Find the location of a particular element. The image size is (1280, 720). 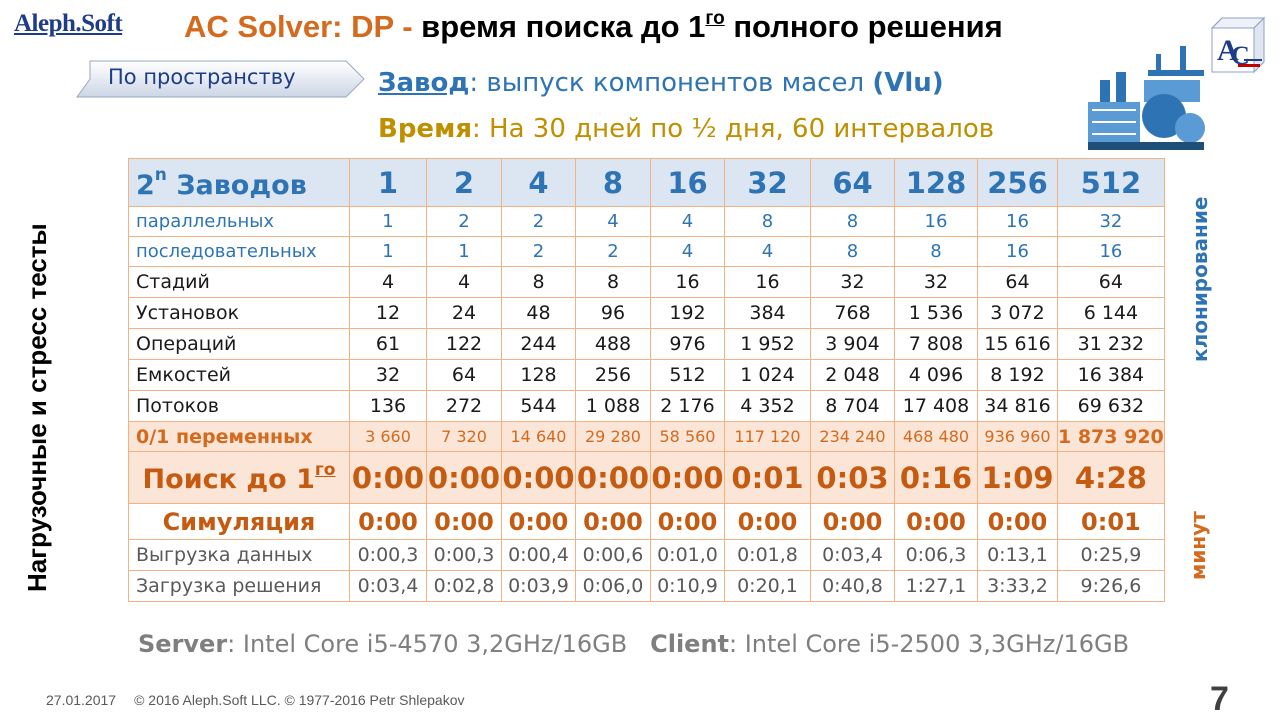

header-col: 16 is located at coordinates (687, 182).